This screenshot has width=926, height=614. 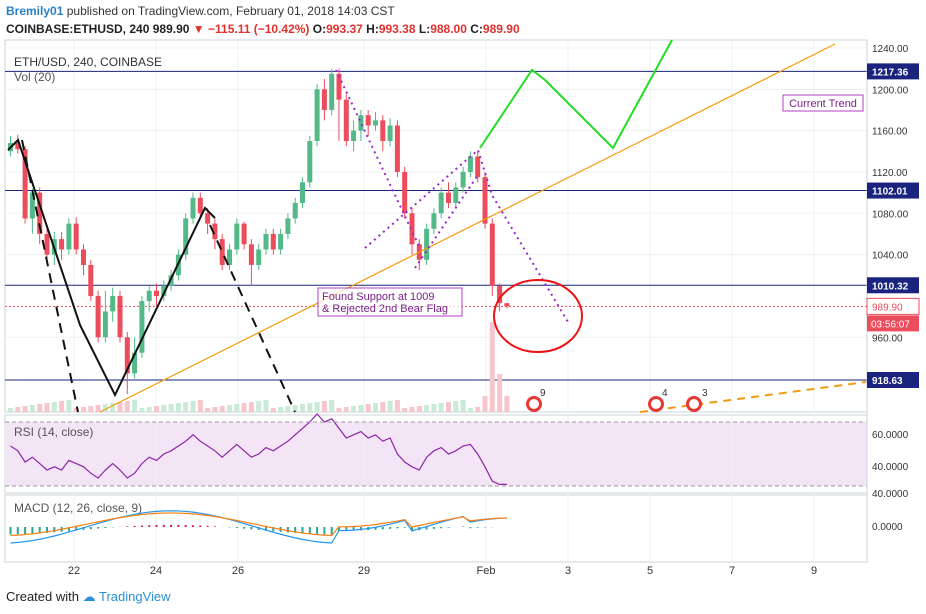 I want to click on event-badges: 9 4 3, so click(x=617, y=400).